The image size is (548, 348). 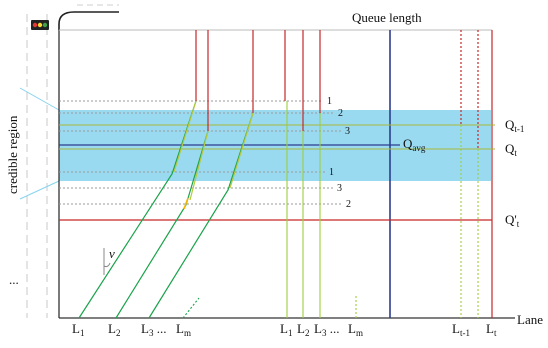 What do you see at coordinates (414, 144) in the screenshot?
I see `q-avg-label: Qavg` at bounding box center [414, 144].